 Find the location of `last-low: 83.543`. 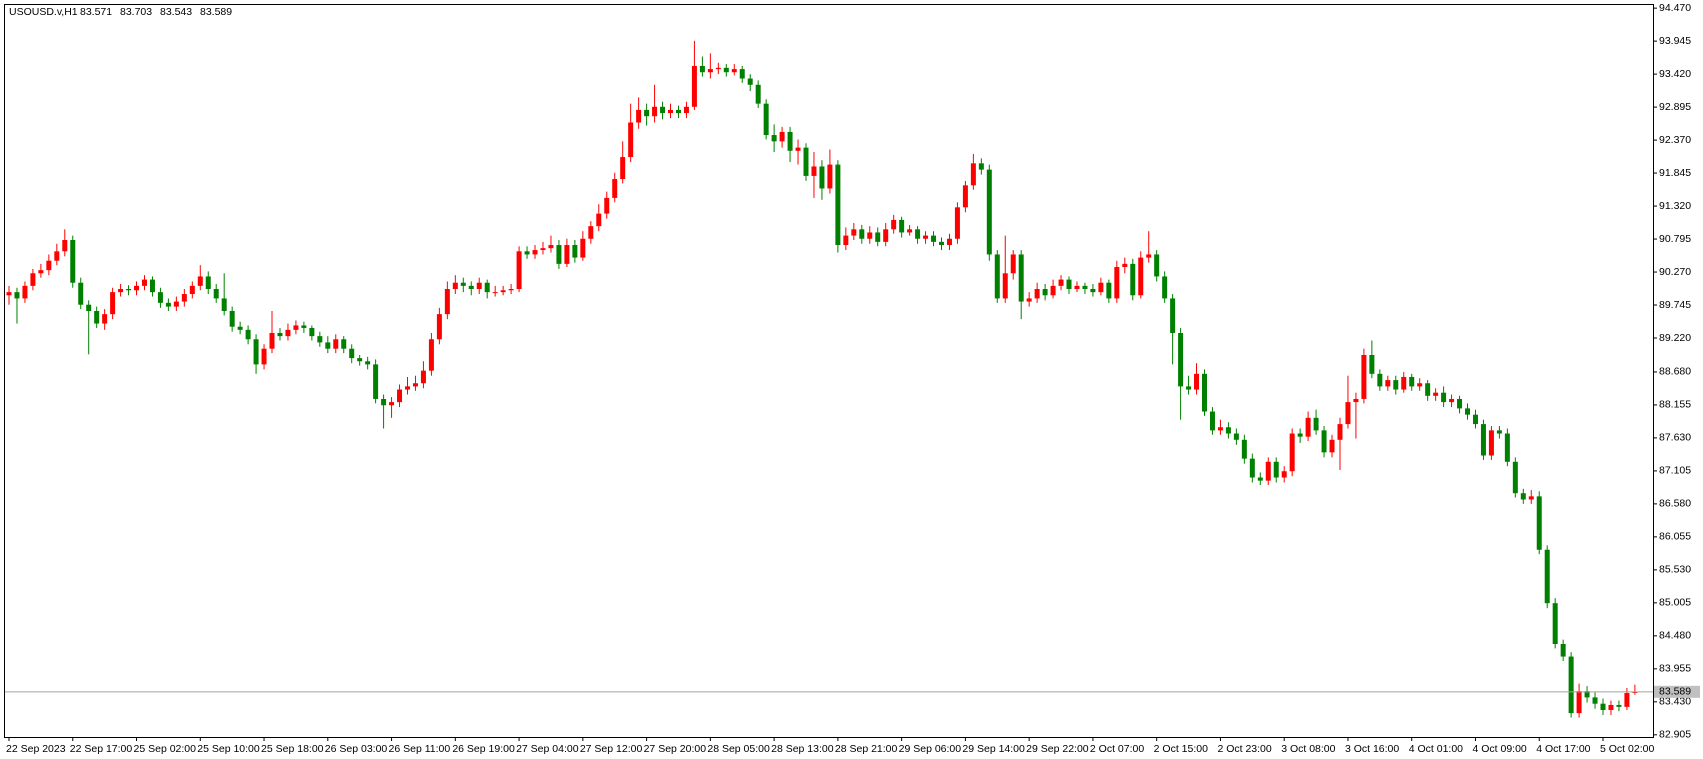

last-low: 83.543 is located at coordinates (176, 12).